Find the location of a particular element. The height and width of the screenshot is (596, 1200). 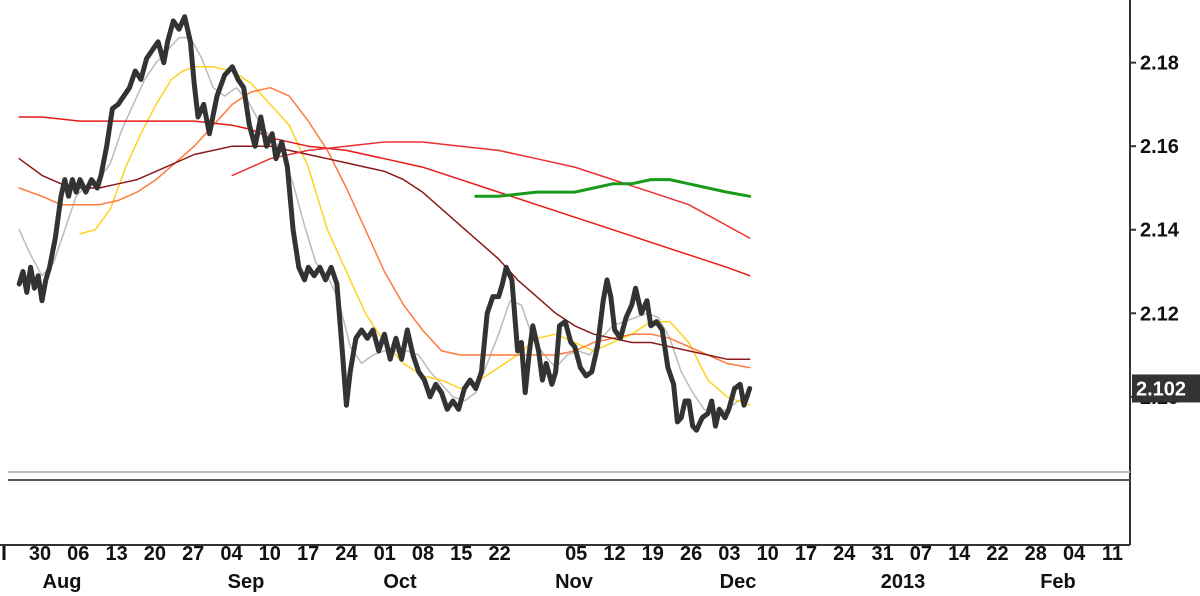

x-tick-label: 26 is located at coordinates (691, 554).